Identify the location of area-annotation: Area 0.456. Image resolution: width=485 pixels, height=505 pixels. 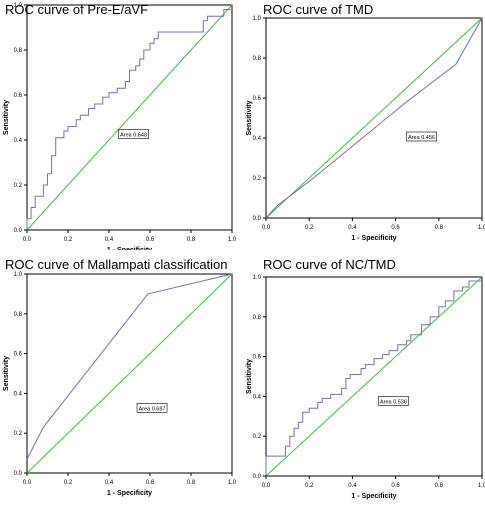
(421, 138).